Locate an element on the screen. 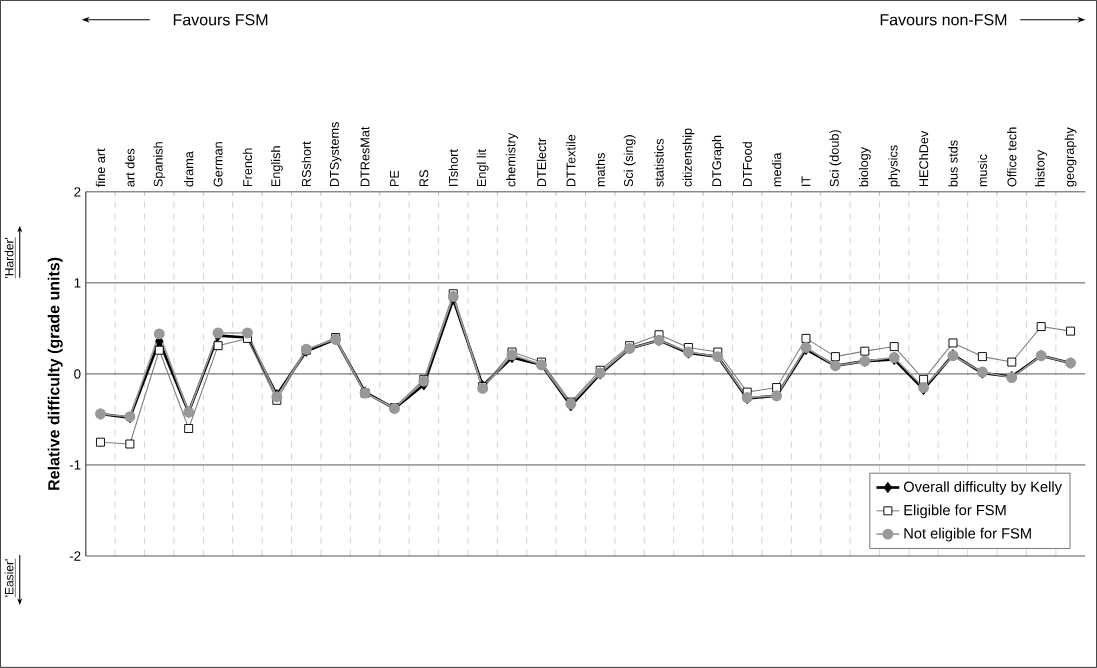  text: 'Harder' is located at coordinates (9, 257).